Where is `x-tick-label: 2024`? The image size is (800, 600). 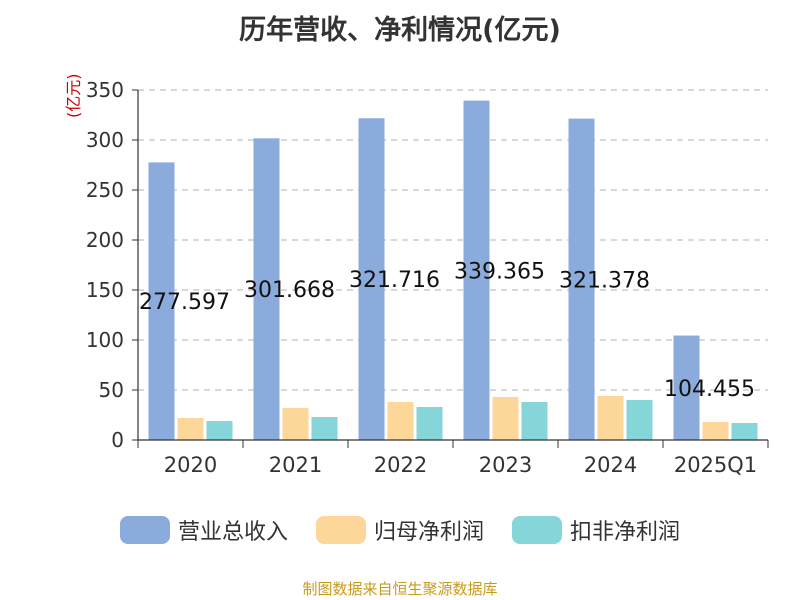 x-tick-label: 2024 is located at coordinates (610, 465).